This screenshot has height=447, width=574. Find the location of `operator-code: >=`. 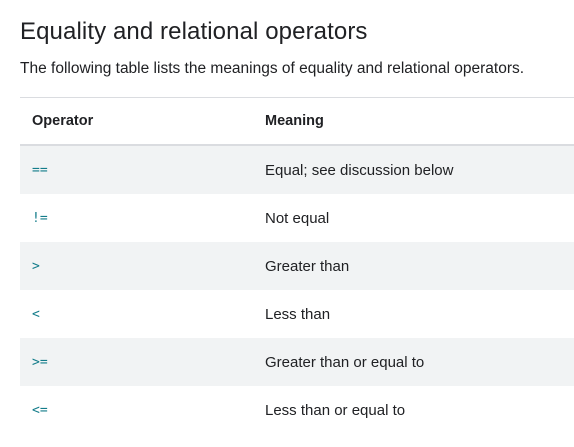

operator-code: >= is located at coordinates (40, 362).